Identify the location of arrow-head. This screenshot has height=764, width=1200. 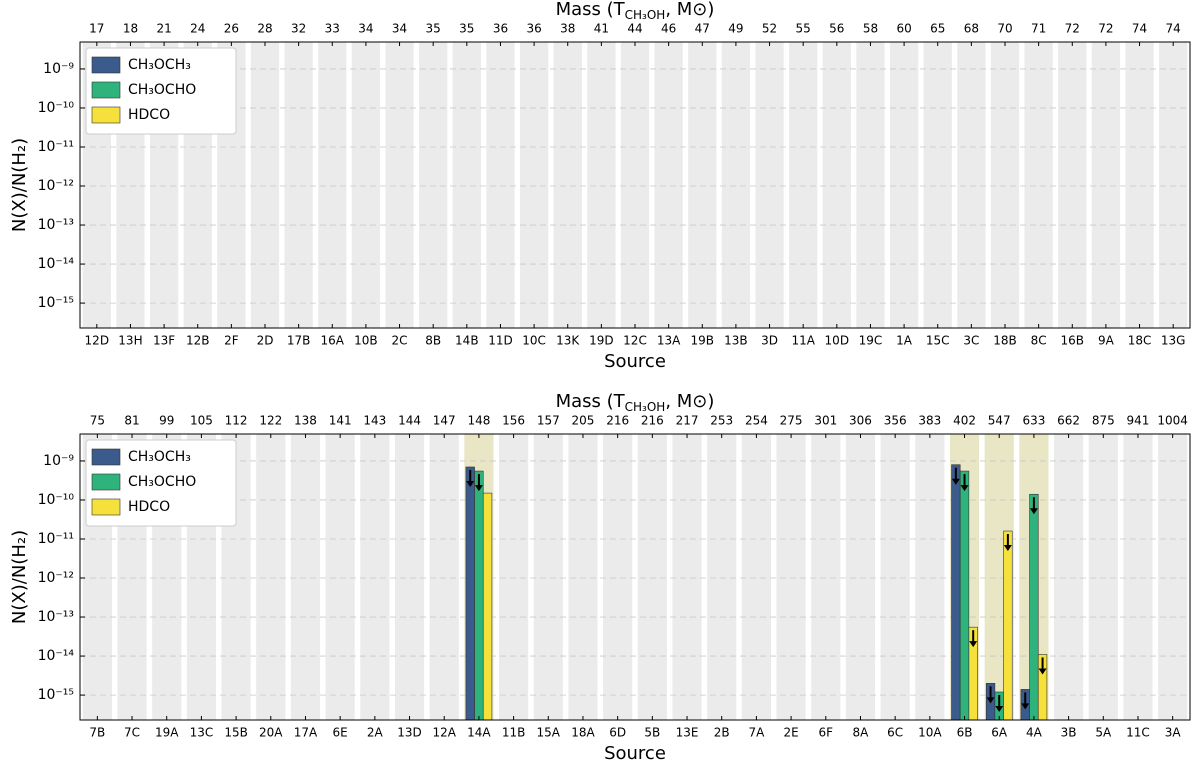
(470, 483).